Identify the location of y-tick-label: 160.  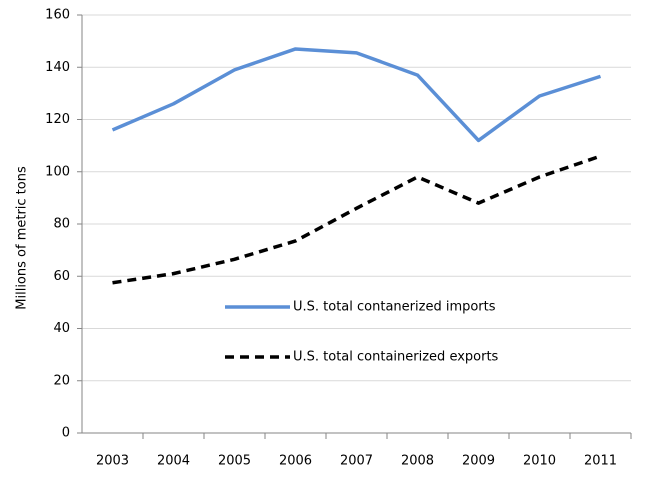
(57, 15).